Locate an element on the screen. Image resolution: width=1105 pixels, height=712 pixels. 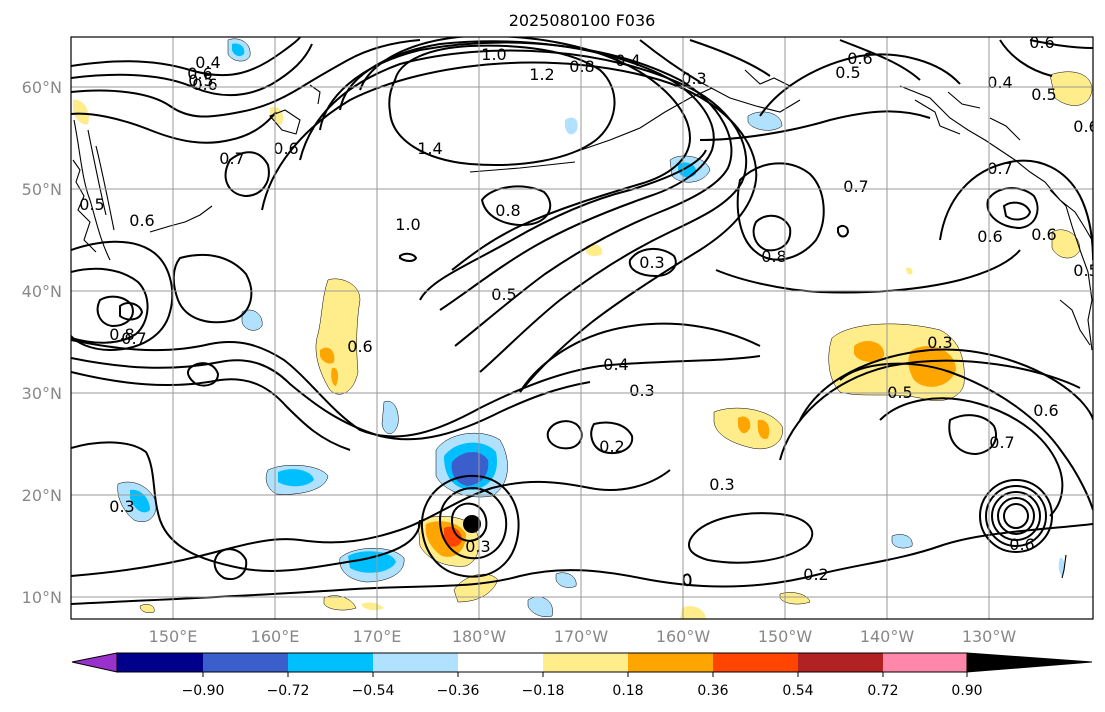
map-title: 2025080100 F036 is located at coordinates (582, 20).